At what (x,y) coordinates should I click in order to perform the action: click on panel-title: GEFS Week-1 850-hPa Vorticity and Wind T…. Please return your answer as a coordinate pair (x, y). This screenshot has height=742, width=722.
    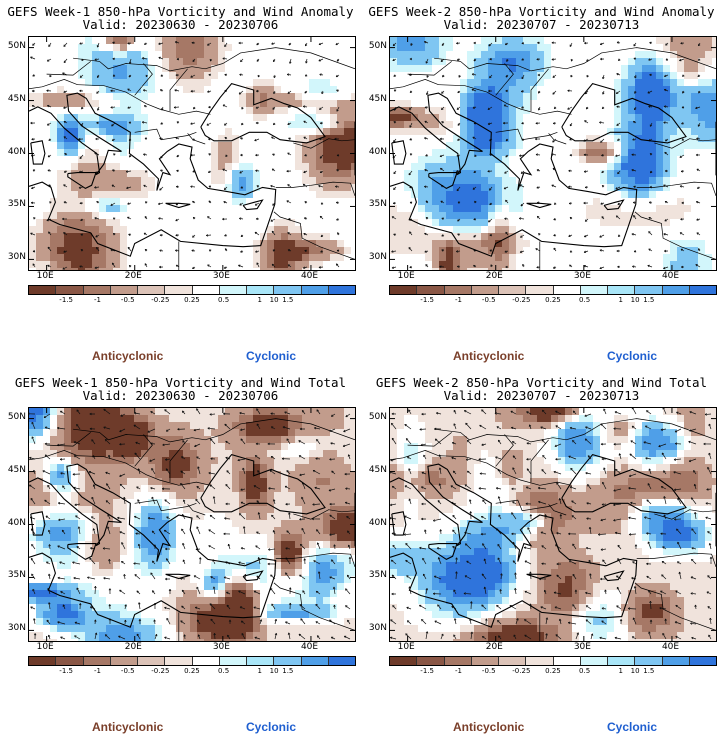
    Looking at the image, I should click on (180, 382).